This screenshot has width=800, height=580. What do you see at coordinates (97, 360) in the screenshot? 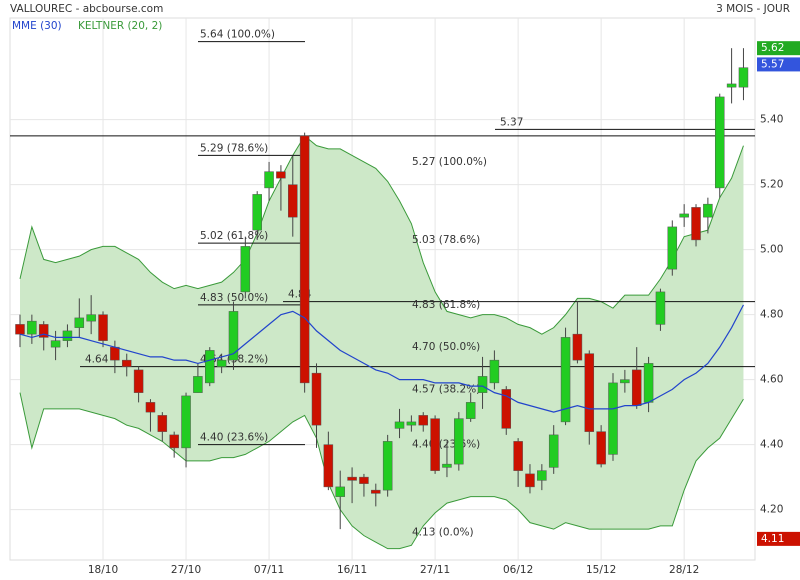
I see `level-label: 4.64` at bounding box center [97, 360].